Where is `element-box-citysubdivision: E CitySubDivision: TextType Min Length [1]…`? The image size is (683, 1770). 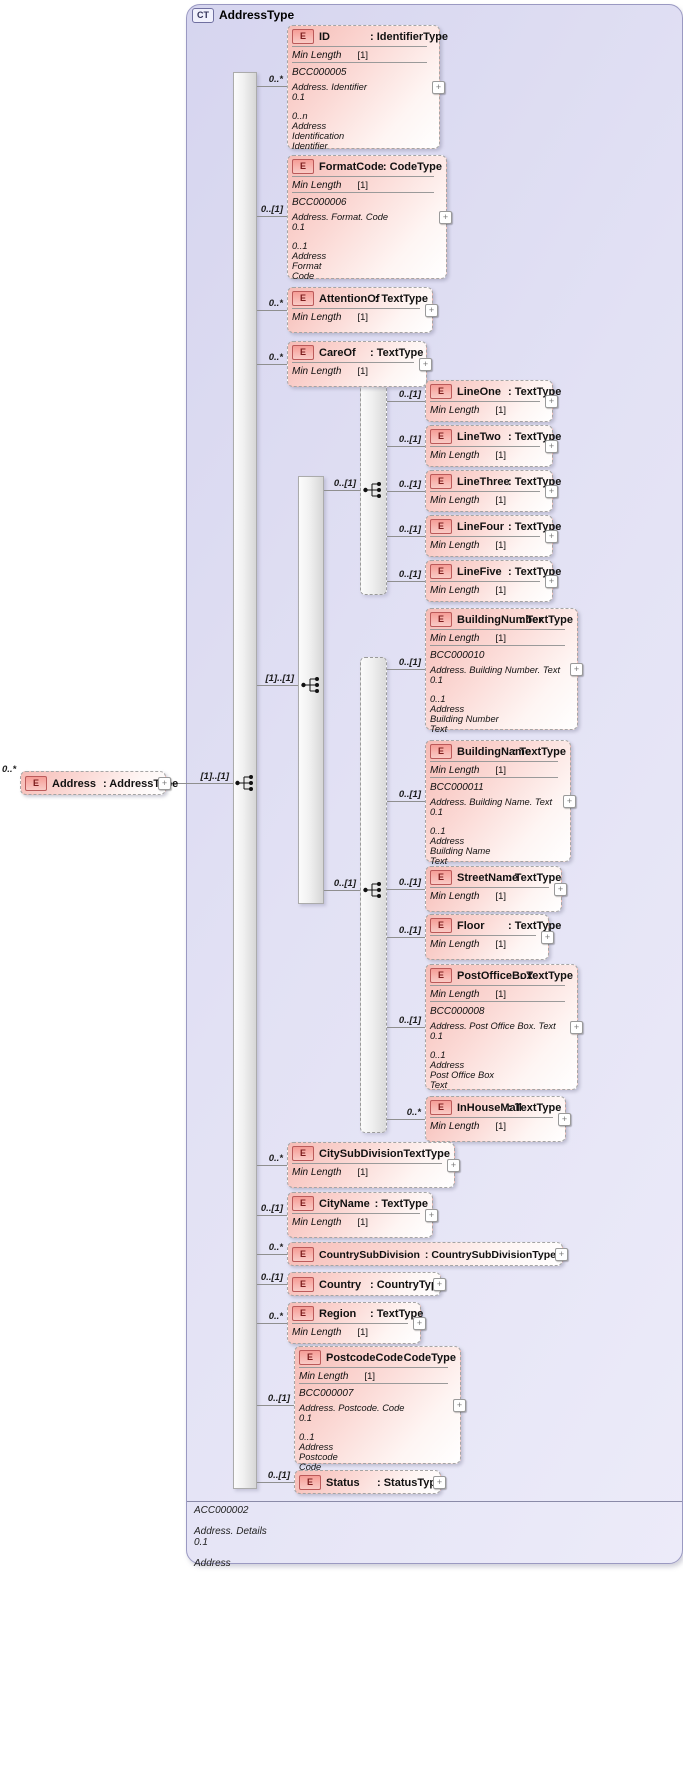 element-box-citysubdivision: E CitySubDivision: TextType Min Length [1]… is located at coordinates (373, 1165).